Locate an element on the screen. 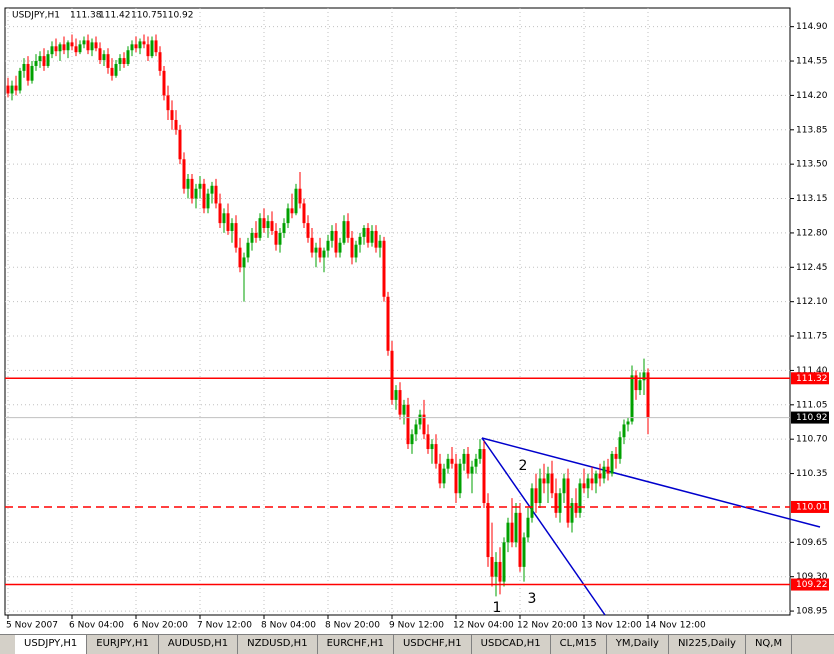 The height and width of the screenshot is (654, 834). x-tick-label: 8 Nov 20:00 is located at coordinates (352, 626).